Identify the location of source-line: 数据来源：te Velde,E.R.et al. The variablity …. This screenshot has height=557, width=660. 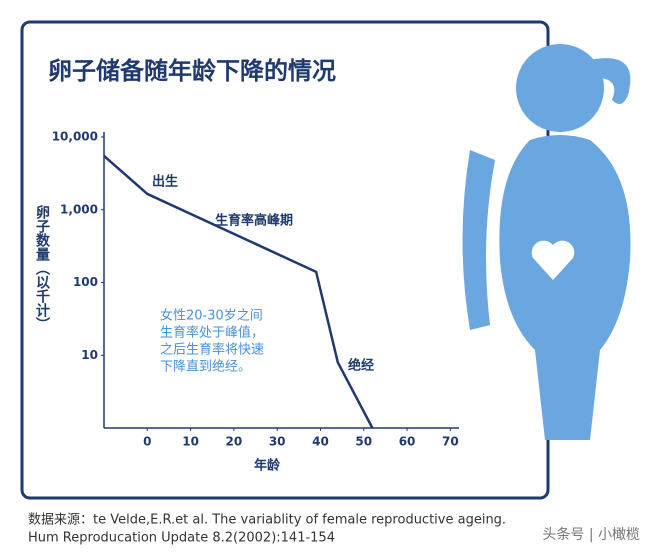
(267, 520).